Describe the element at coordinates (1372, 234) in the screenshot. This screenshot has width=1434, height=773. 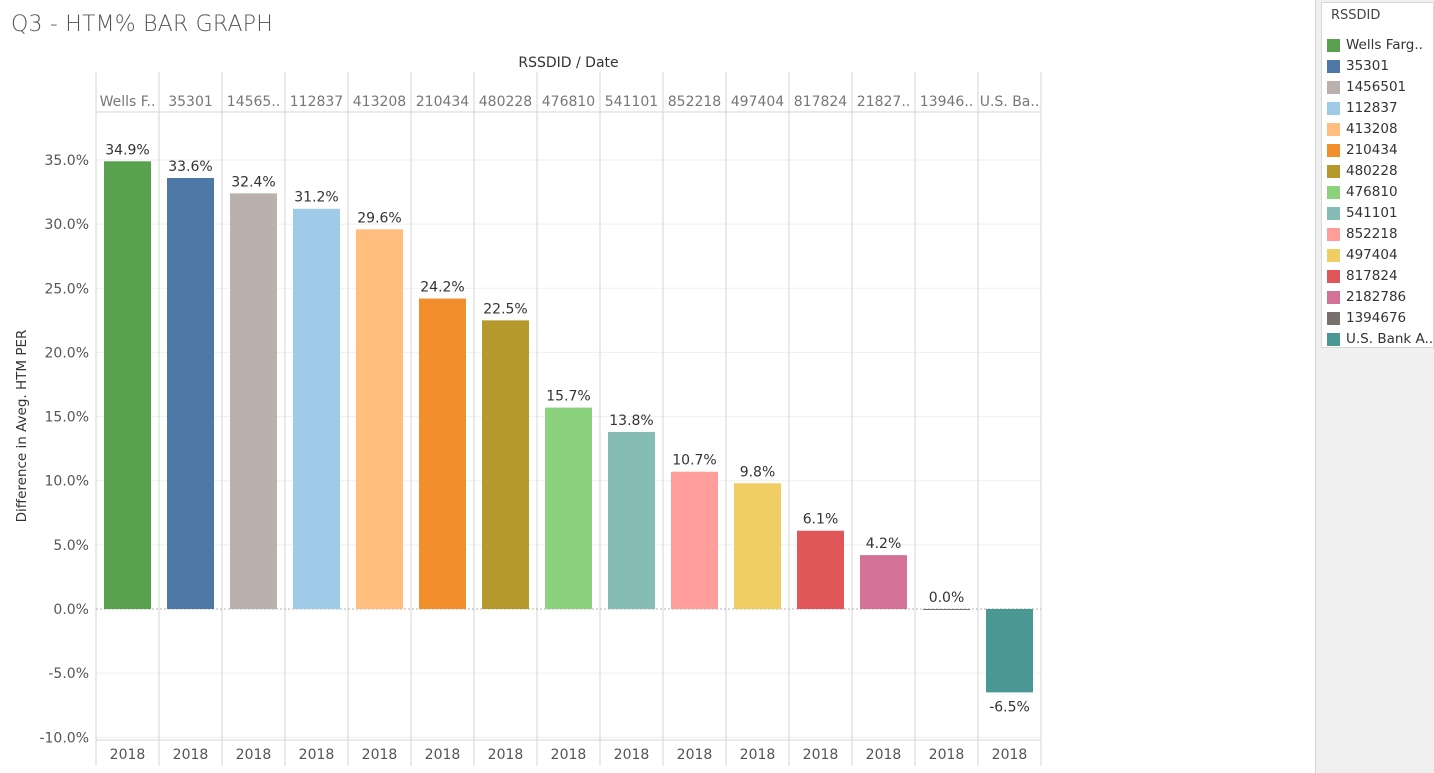
I see `legend-label: 852218` at that location.